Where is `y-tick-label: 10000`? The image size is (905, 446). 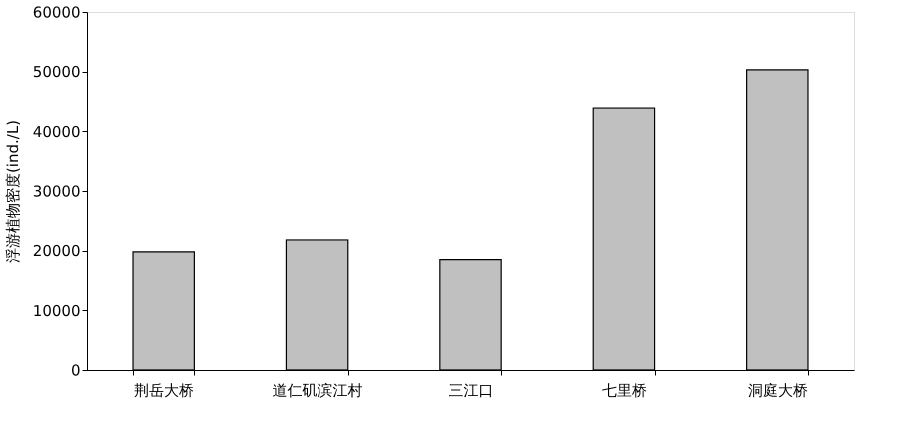
y-tick-label: 10000 is located at coordinates (56, 311).